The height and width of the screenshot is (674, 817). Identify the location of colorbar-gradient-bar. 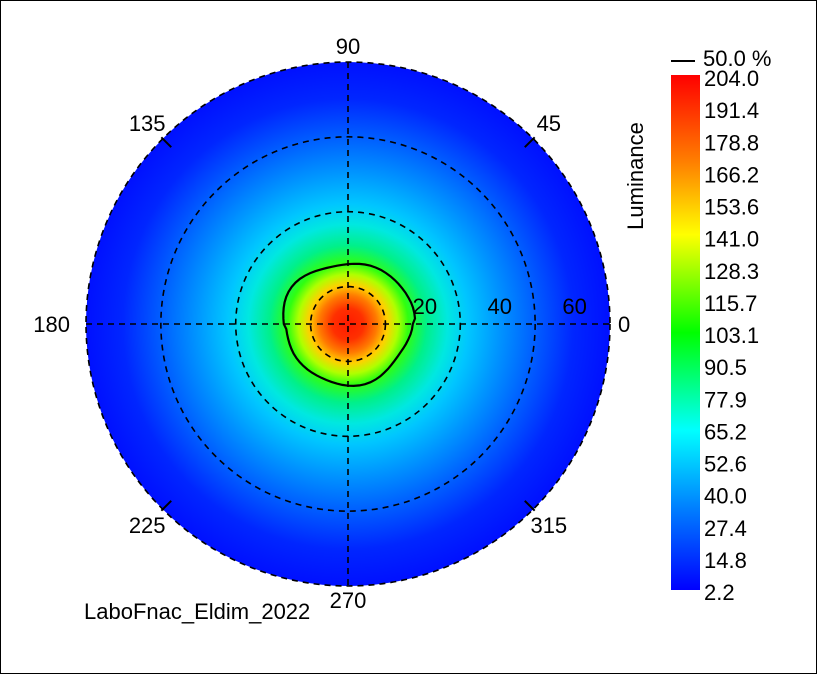
(685, 332).